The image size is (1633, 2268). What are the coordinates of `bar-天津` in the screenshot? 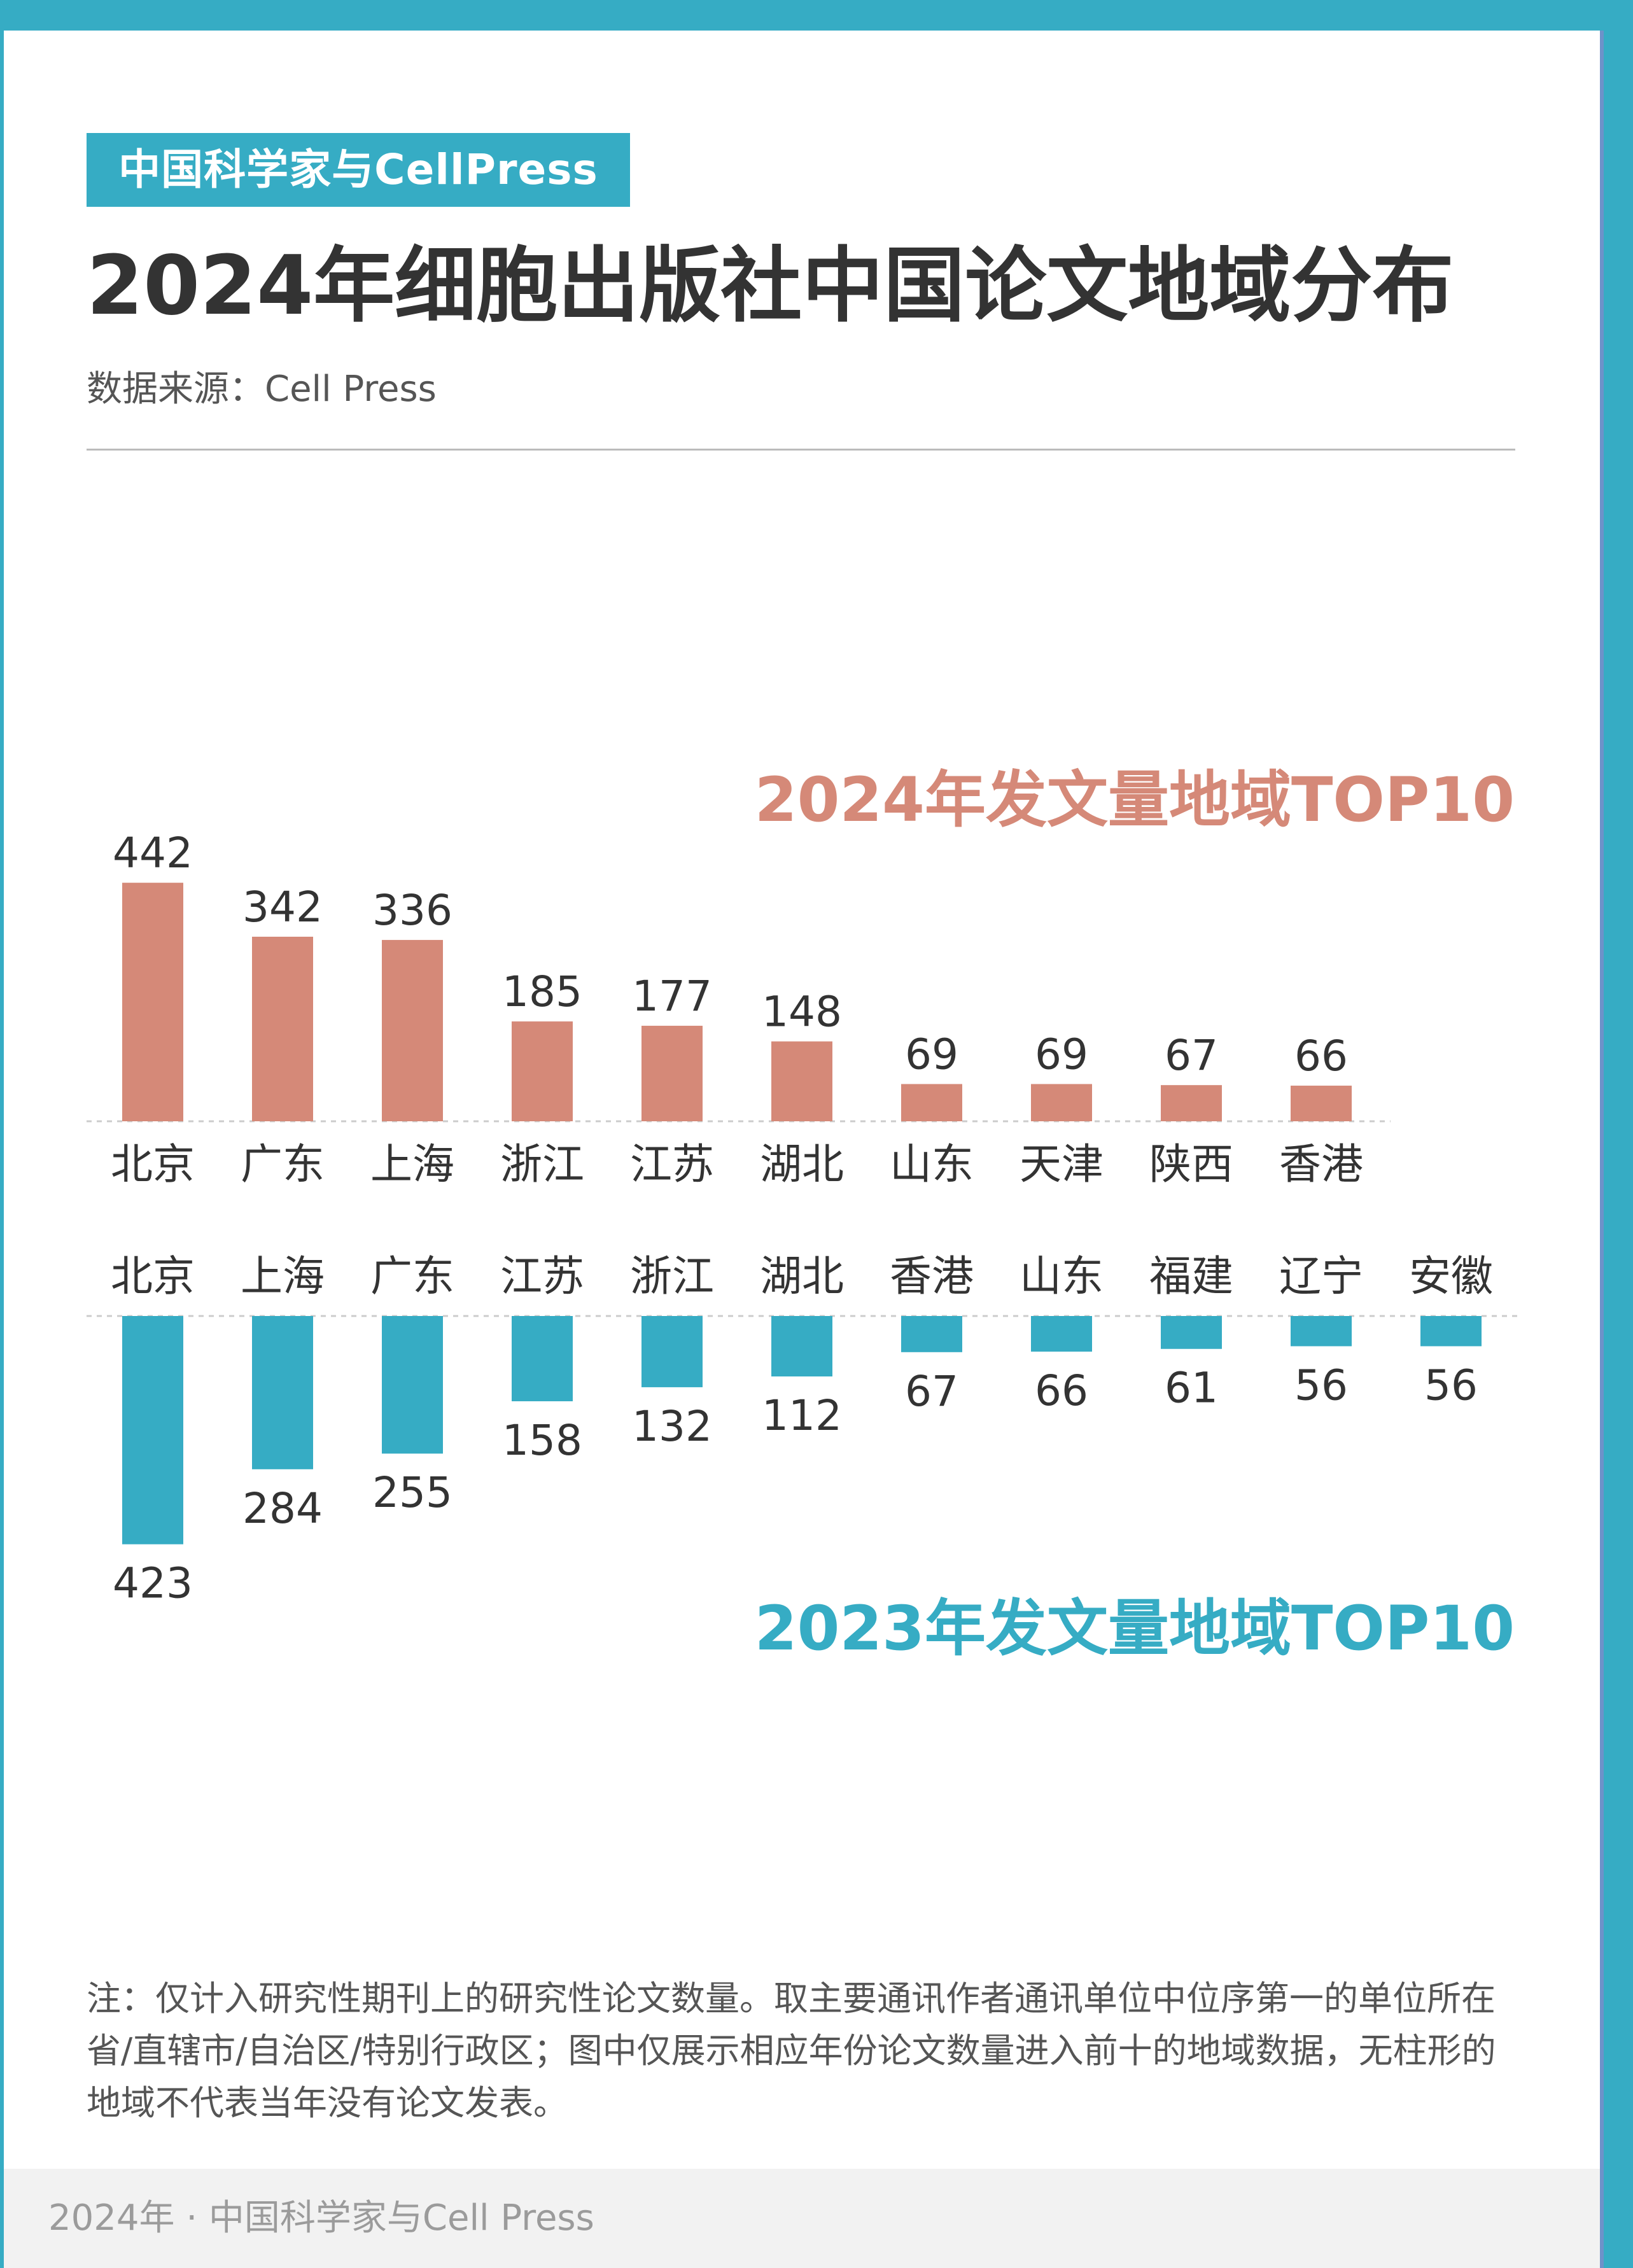 It's located at (1061, 1102).